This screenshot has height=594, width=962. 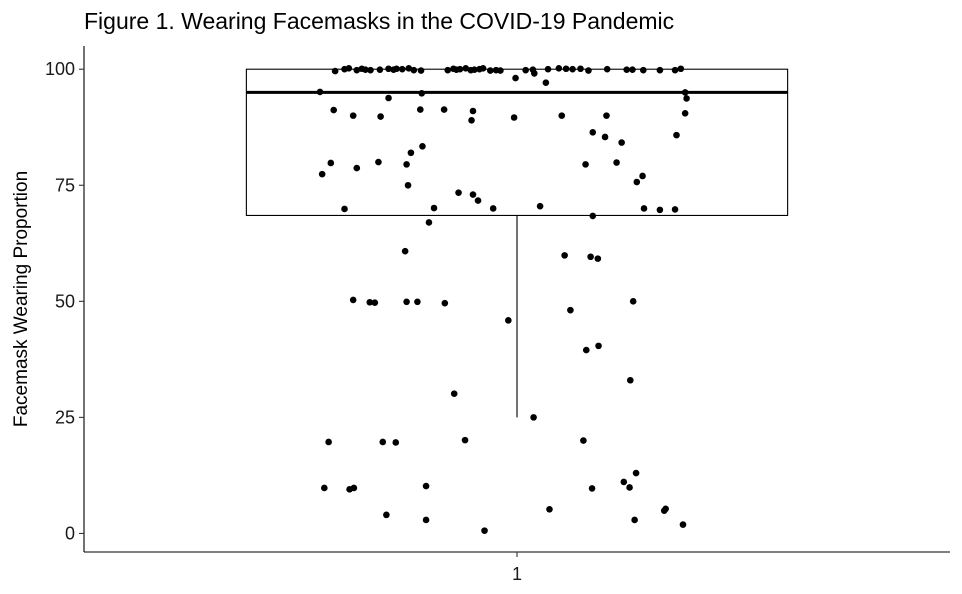 I want to click on y-tick-label: 0, so click(x=70, y=533).